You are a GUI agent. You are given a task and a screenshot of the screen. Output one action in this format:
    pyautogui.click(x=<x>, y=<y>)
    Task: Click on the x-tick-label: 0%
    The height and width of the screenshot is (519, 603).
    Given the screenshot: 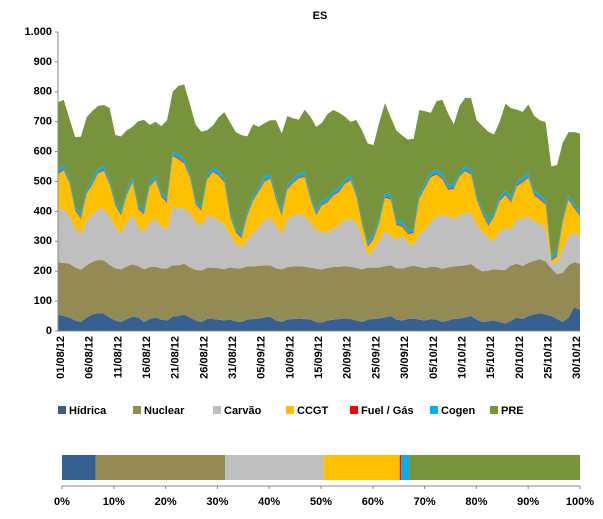 What is the action you would take?
    pyautogui.click(x=62, y=502)
    